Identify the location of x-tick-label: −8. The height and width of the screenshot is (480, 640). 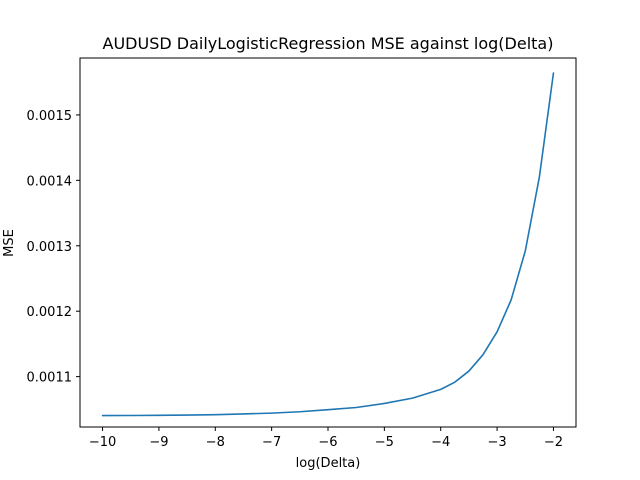
(215, 442).